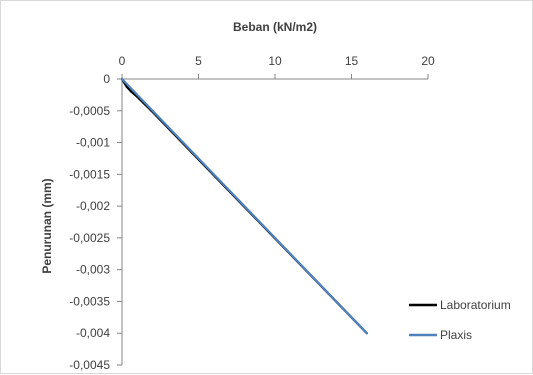 This screenshot has width=533, height=375. What do you see at coordinates (122, 61) in the screenshot?
I see `x-tick-label: 0` at bounding box center [122, 61].